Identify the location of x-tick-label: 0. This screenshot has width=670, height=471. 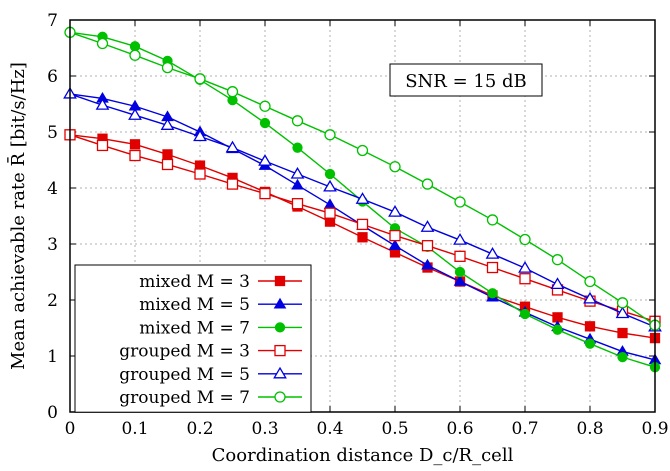
(70, 429).